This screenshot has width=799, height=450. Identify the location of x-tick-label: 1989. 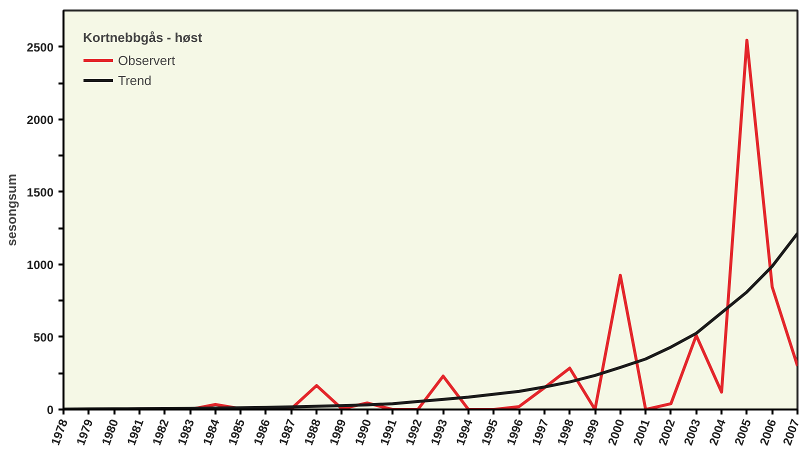
(338, 432).